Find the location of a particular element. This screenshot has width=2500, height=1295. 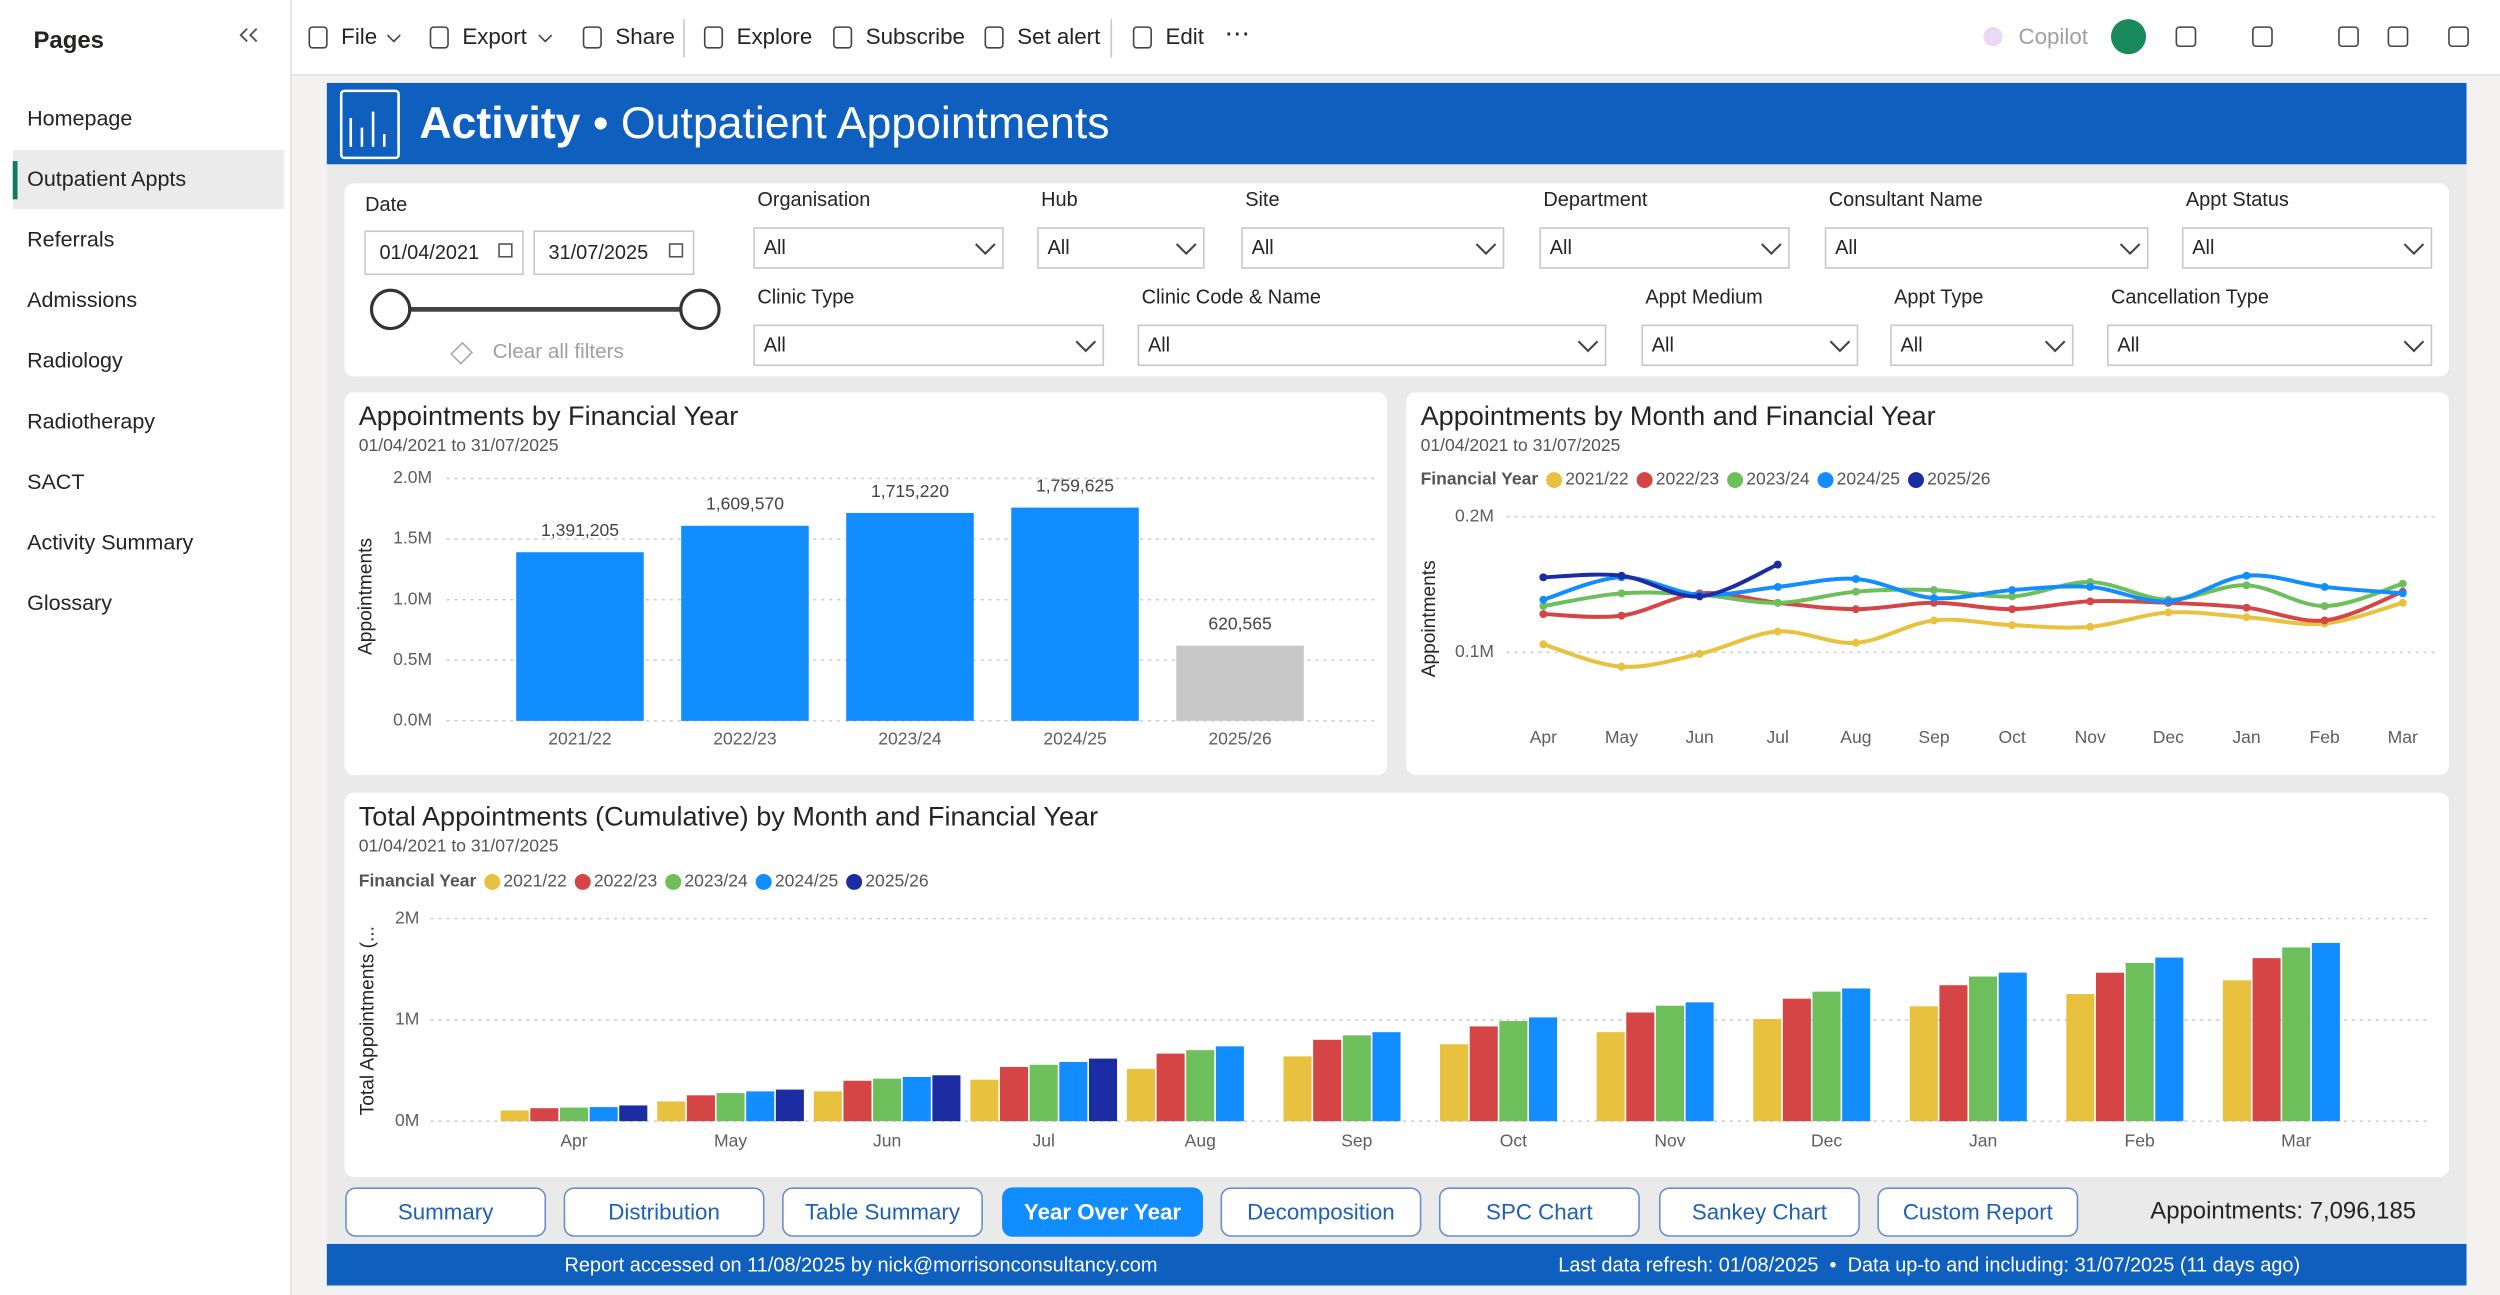

data-label: 1,715,220 is located at coordinates (910, 491).